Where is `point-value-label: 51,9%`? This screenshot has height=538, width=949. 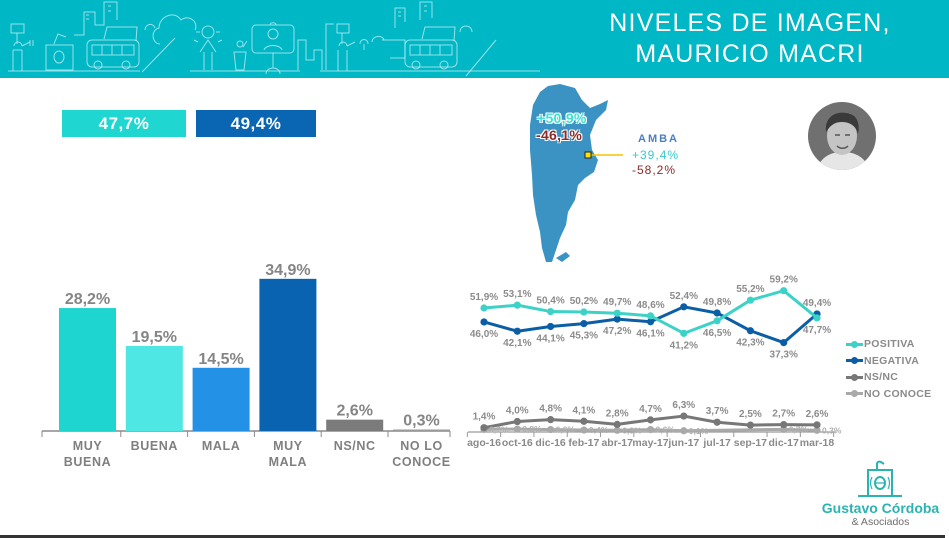
point-value-label: 51,9% is located at coordinates (484, 297).